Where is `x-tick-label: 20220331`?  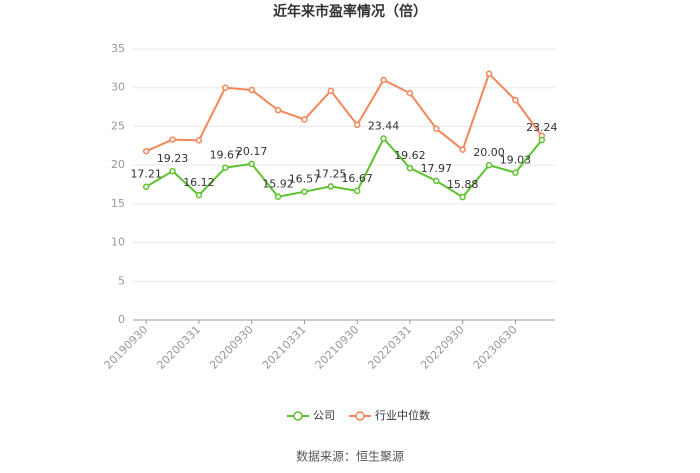
x-tick-label: 20220331 is located at coordinates (389, 347).